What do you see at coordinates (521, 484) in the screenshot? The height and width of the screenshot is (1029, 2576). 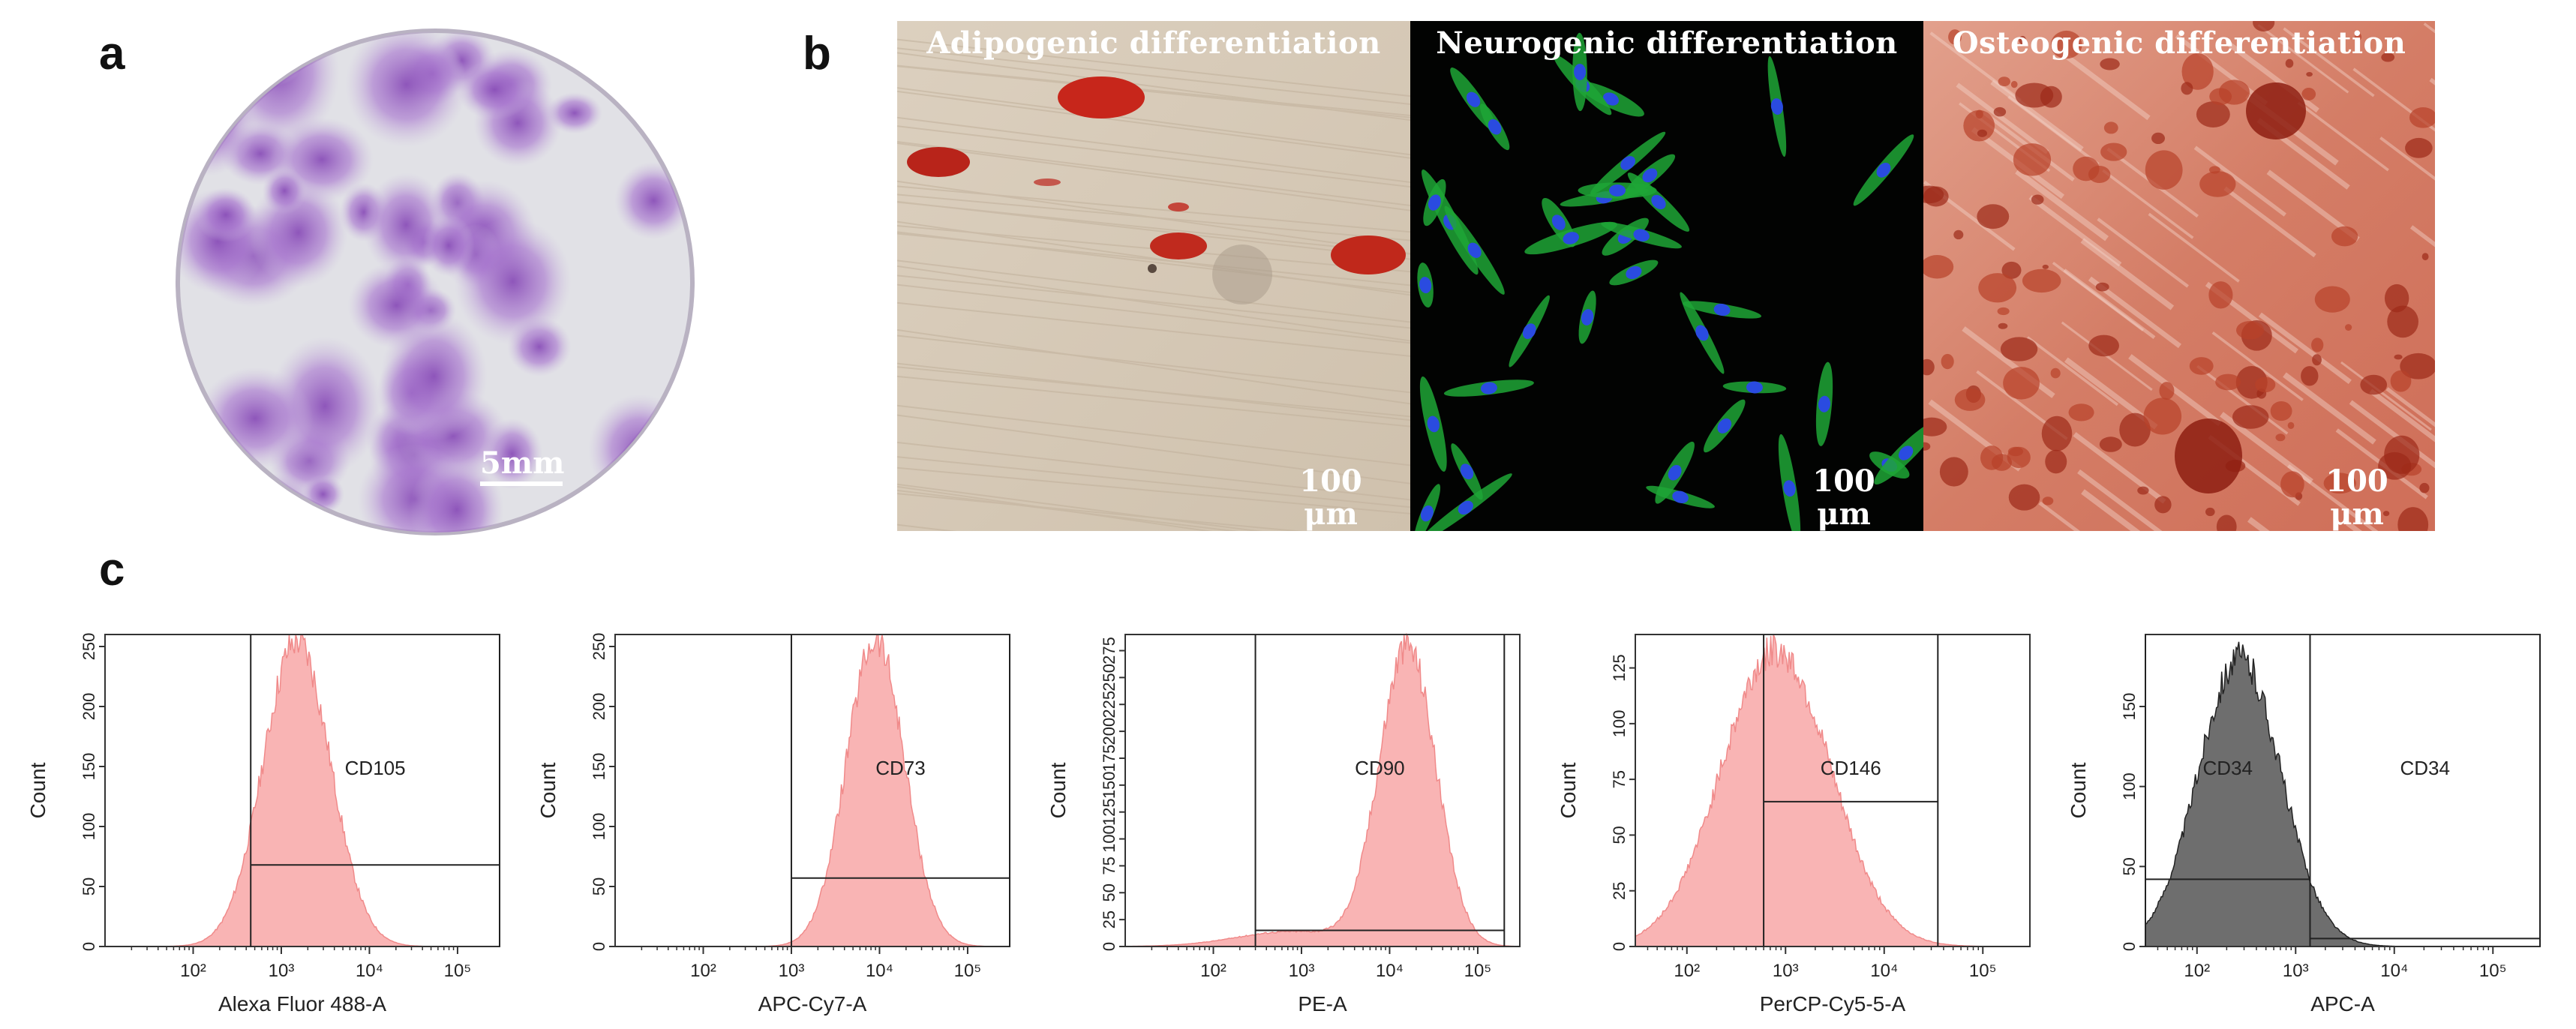 I see `plate-scale-line` at bounding box center [521, 484].